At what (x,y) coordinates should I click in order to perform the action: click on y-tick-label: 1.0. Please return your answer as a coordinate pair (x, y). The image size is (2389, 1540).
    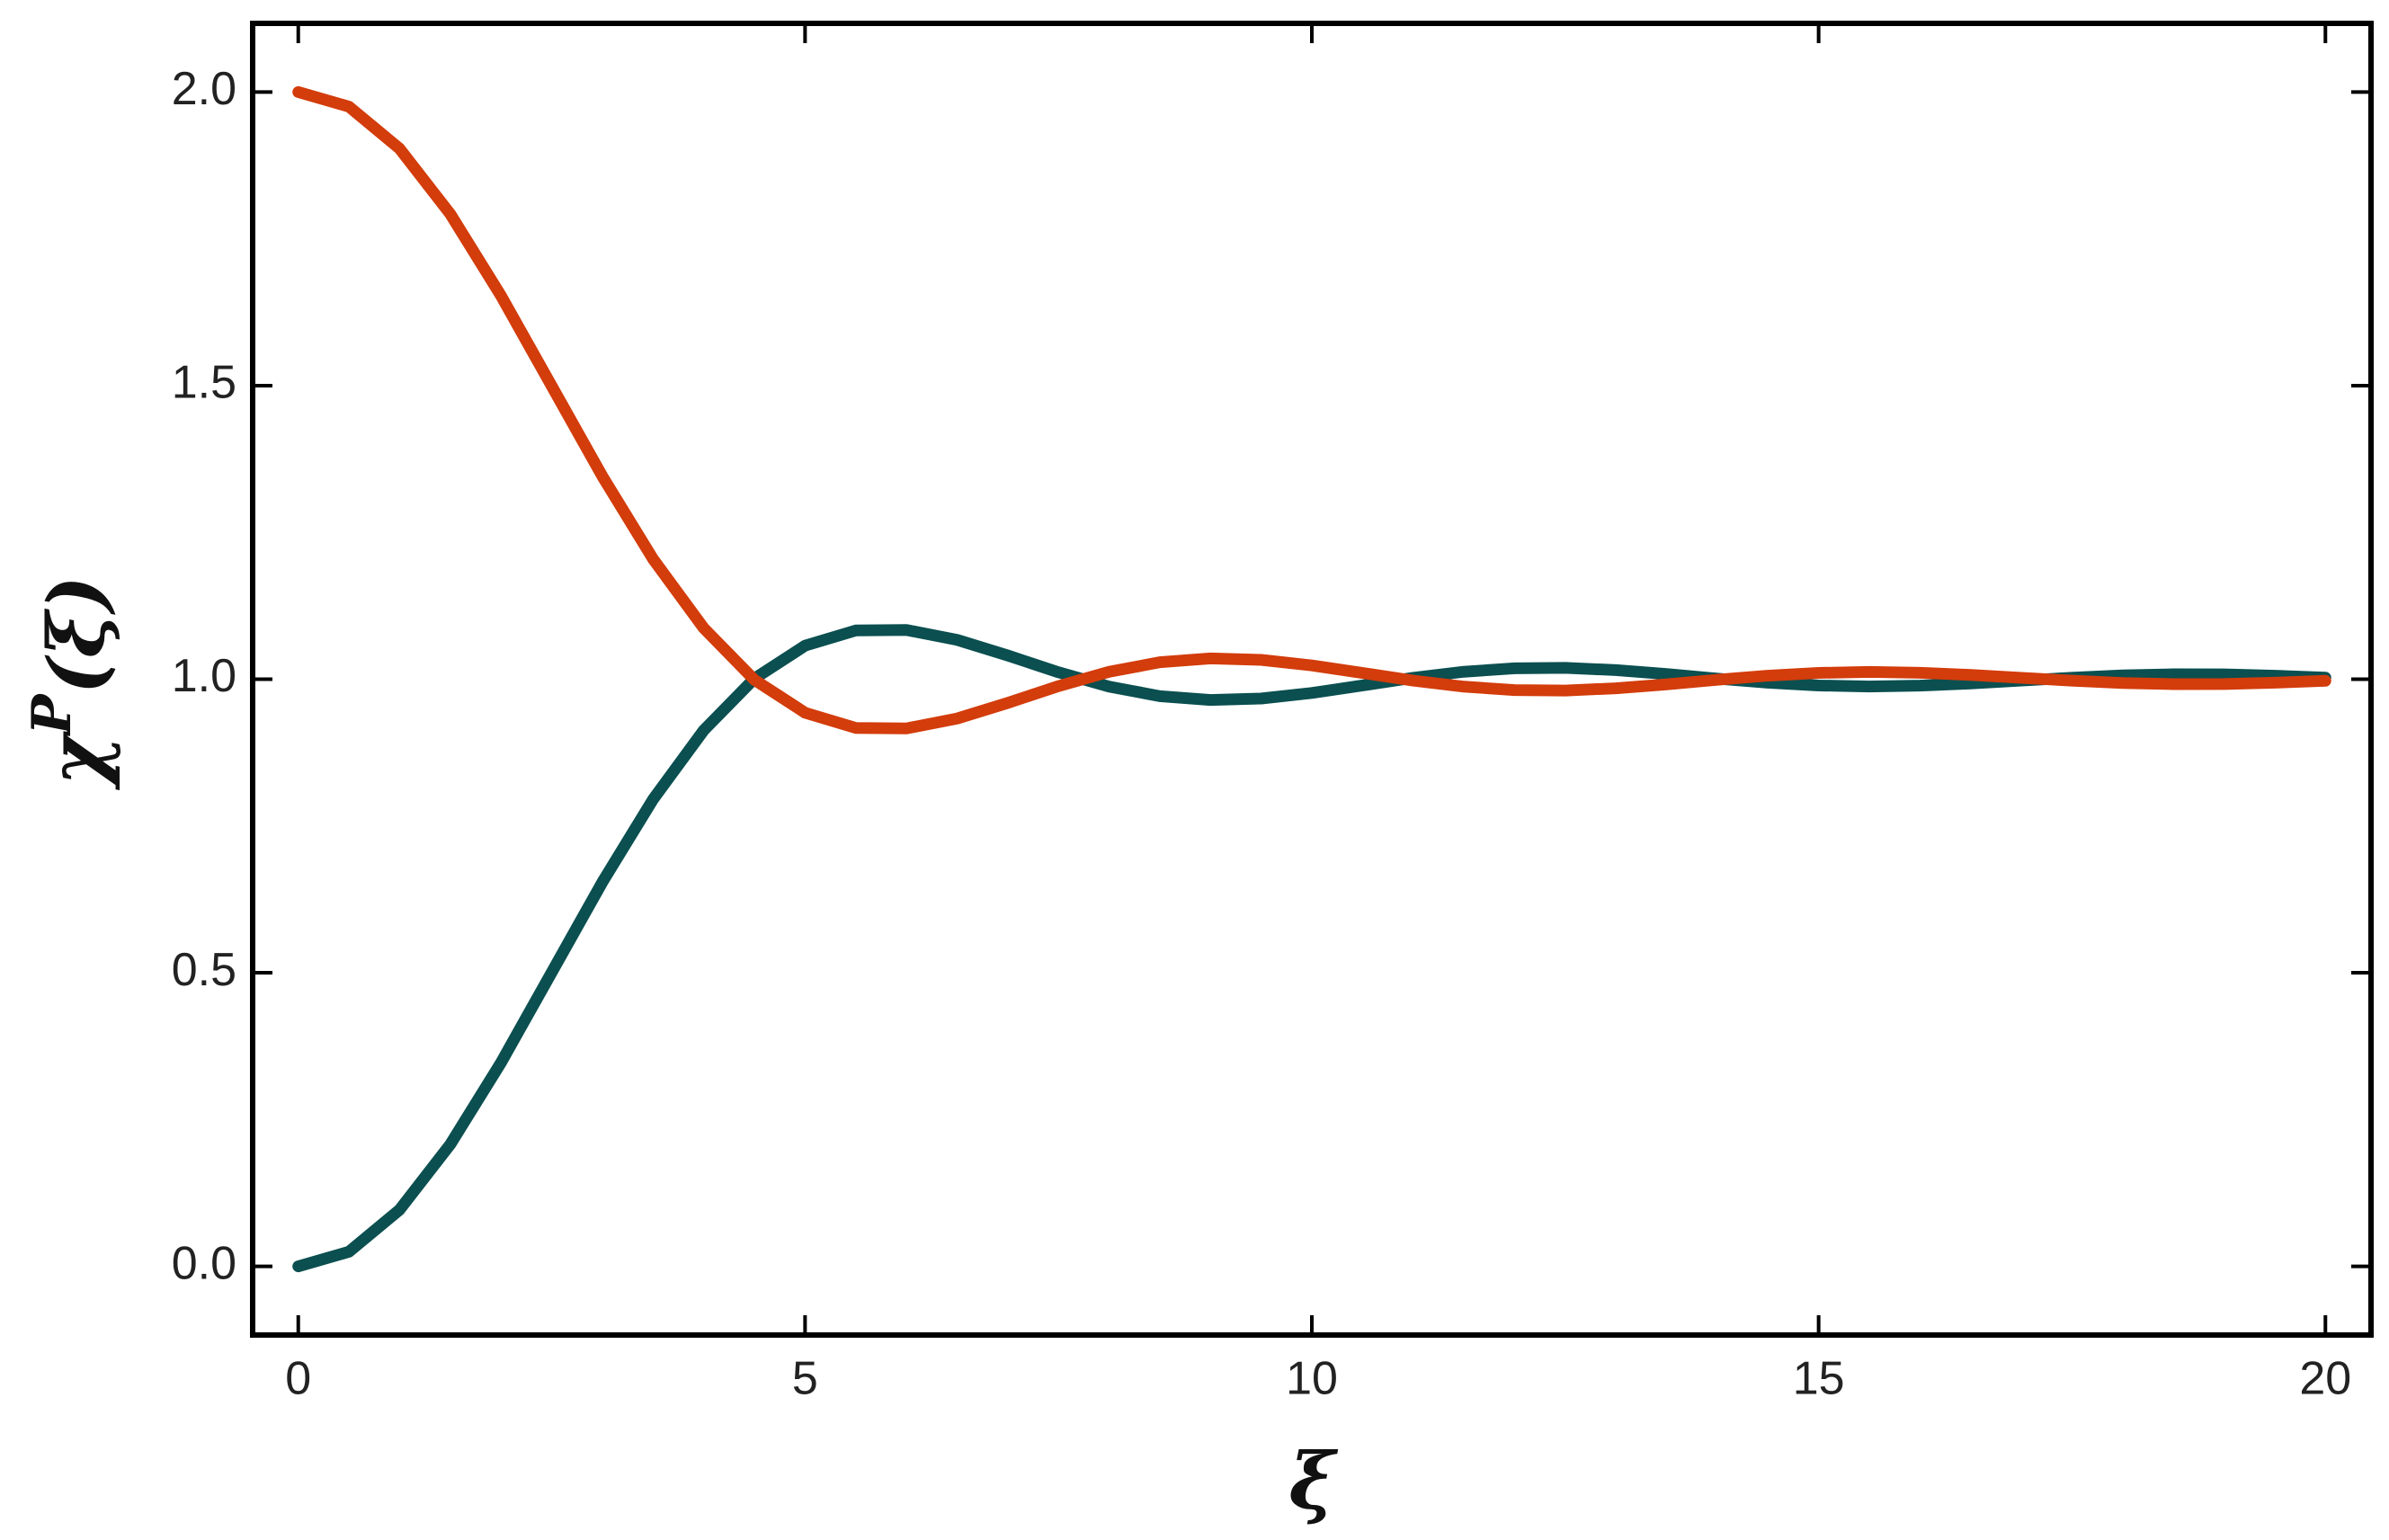
    Looking at the image, I should click on (204, 676).